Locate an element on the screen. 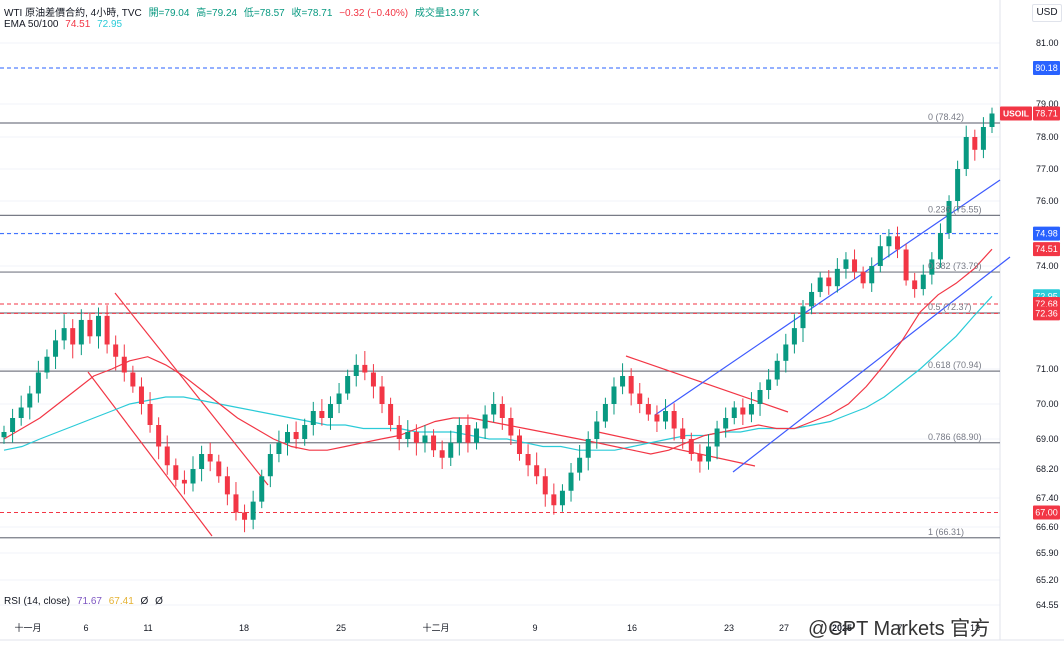 The width and height of the screenshot is (1064, 666). x-tick-label: 7 is located at coordinates (899, 628).